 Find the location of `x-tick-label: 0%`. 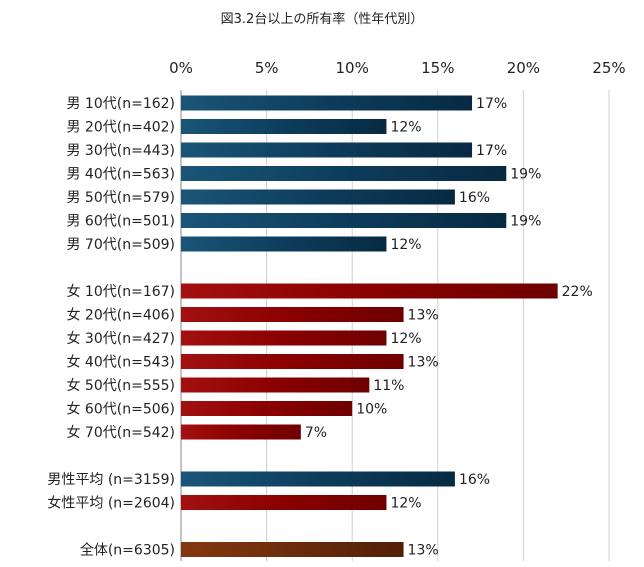

x-tick-label: 0% is located at coordinates (181, 68).